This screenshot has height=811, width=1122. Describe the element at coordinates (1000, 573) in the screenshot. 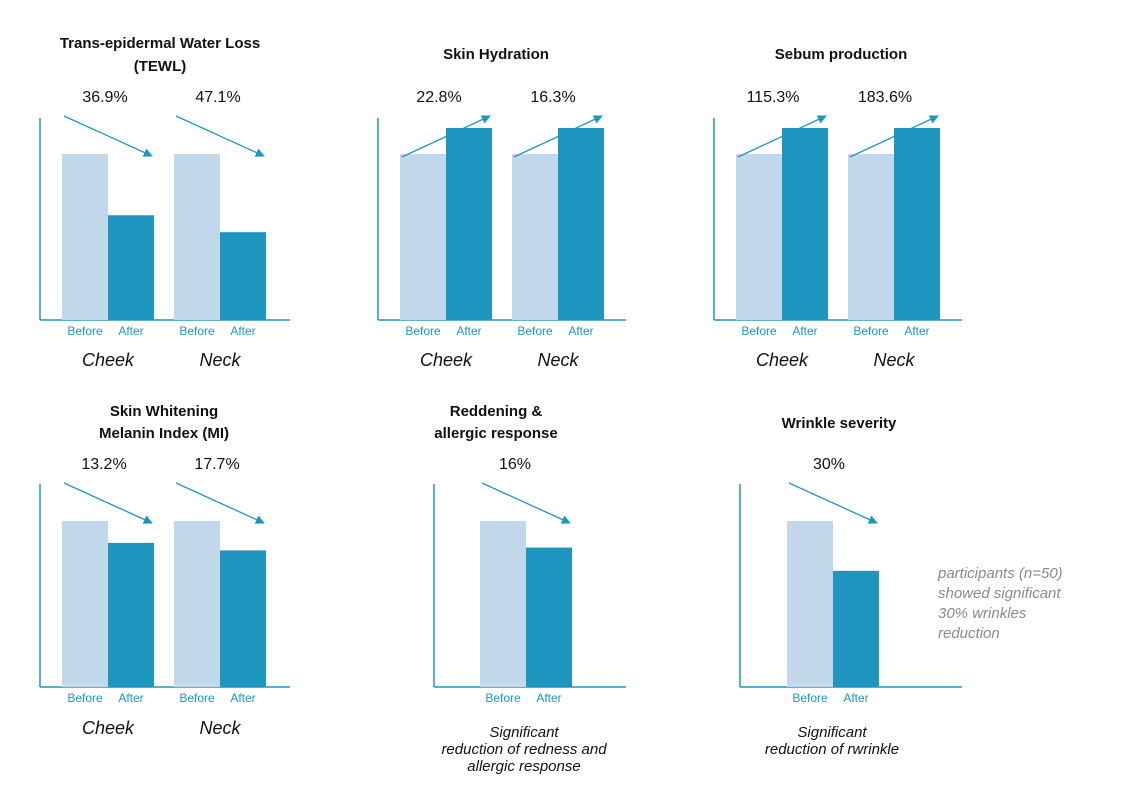

I see `note-line: participants (n=50)` at that location.